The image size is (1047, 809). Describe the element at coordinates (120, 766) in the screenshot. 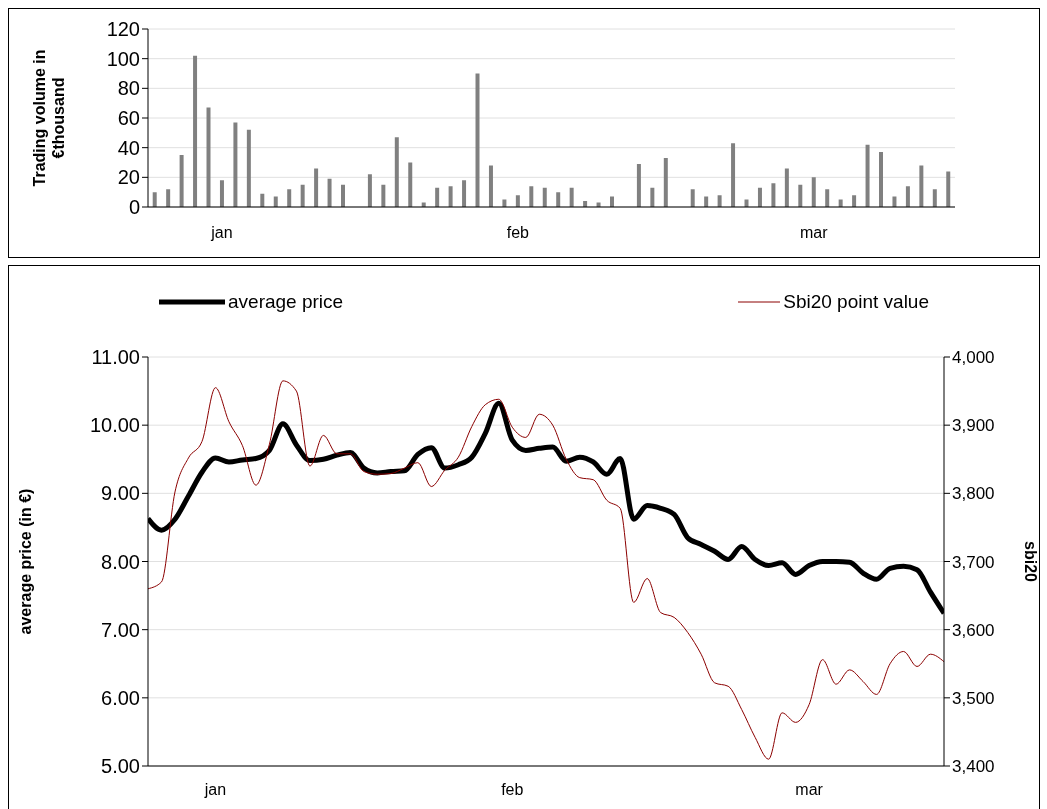

I see `y-tick-label: 5.00` at that location.